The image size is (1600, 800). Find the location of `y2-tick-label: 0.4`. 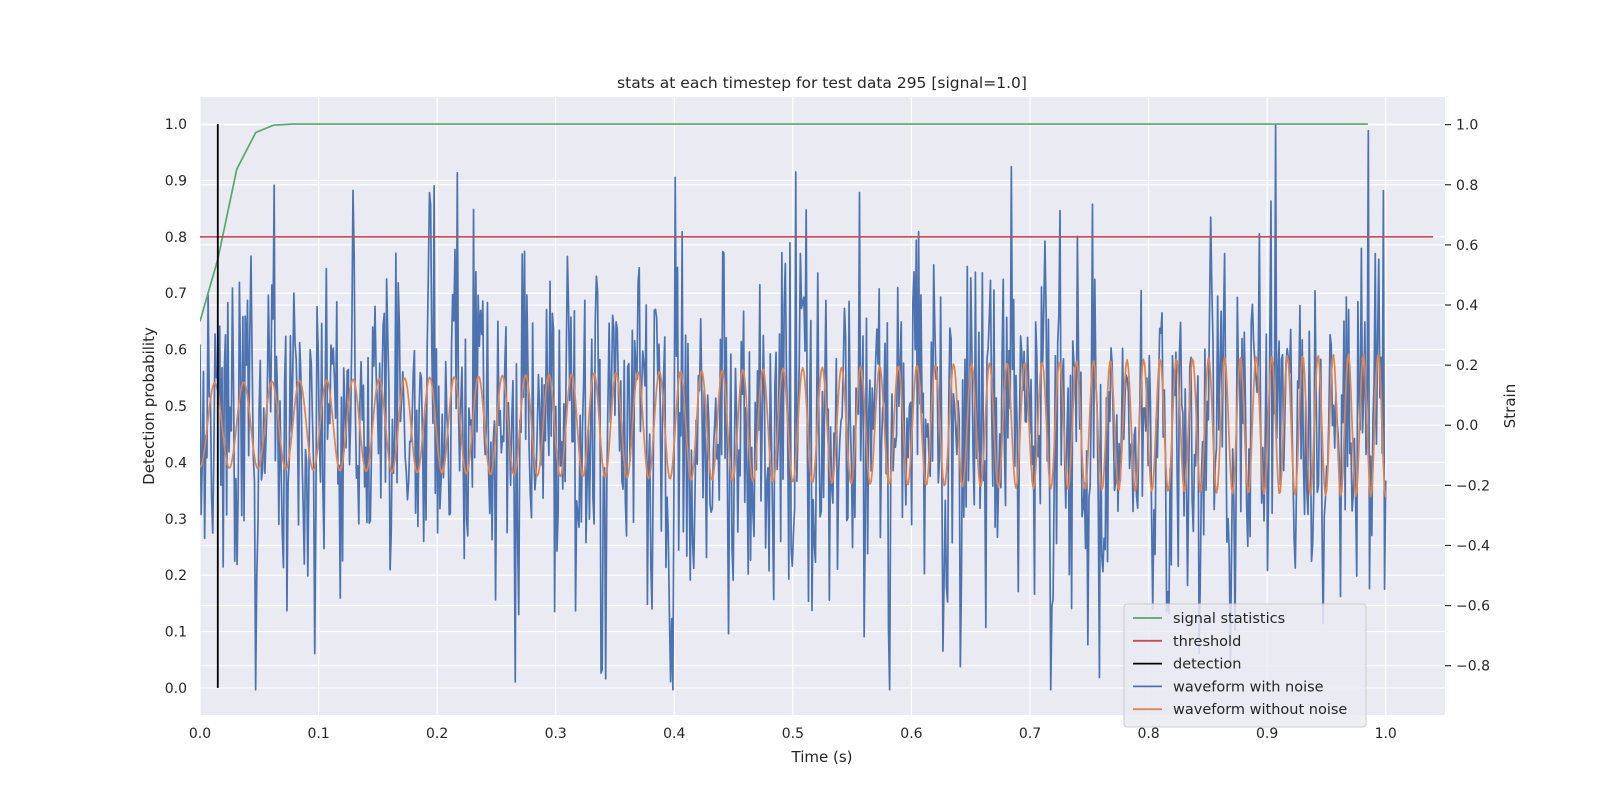

y2-tick-label: 0.4 is located at coordinates (1467, 306).